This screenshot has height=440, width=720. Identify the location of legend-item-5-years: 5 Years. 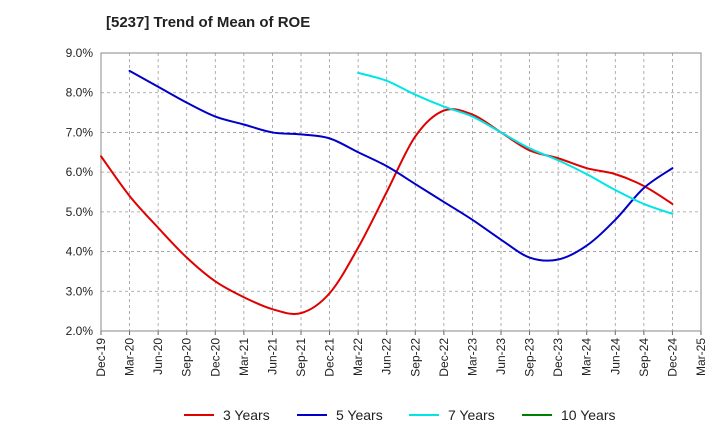
(340, 415).